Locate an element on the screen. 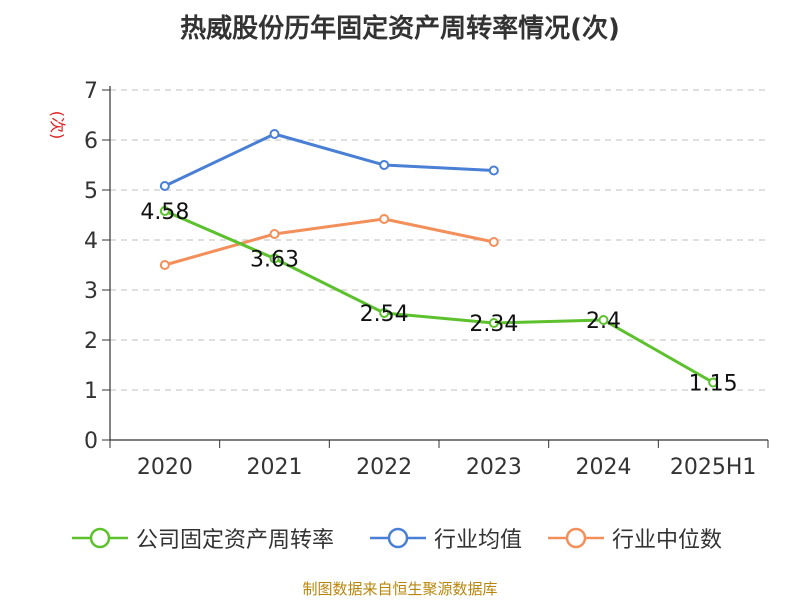  data-label: 2.54 is located at coordinates (384, 314).